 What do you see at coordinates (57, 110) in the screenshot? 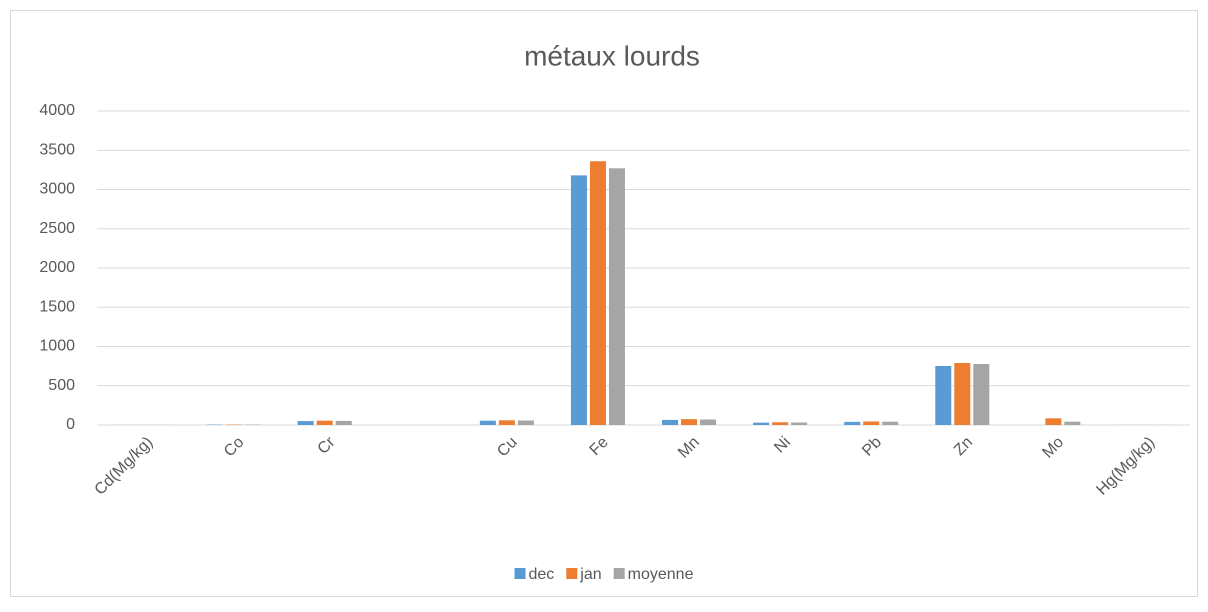
I see `y-tick-label: 4000` at bounding box center [57, 110].